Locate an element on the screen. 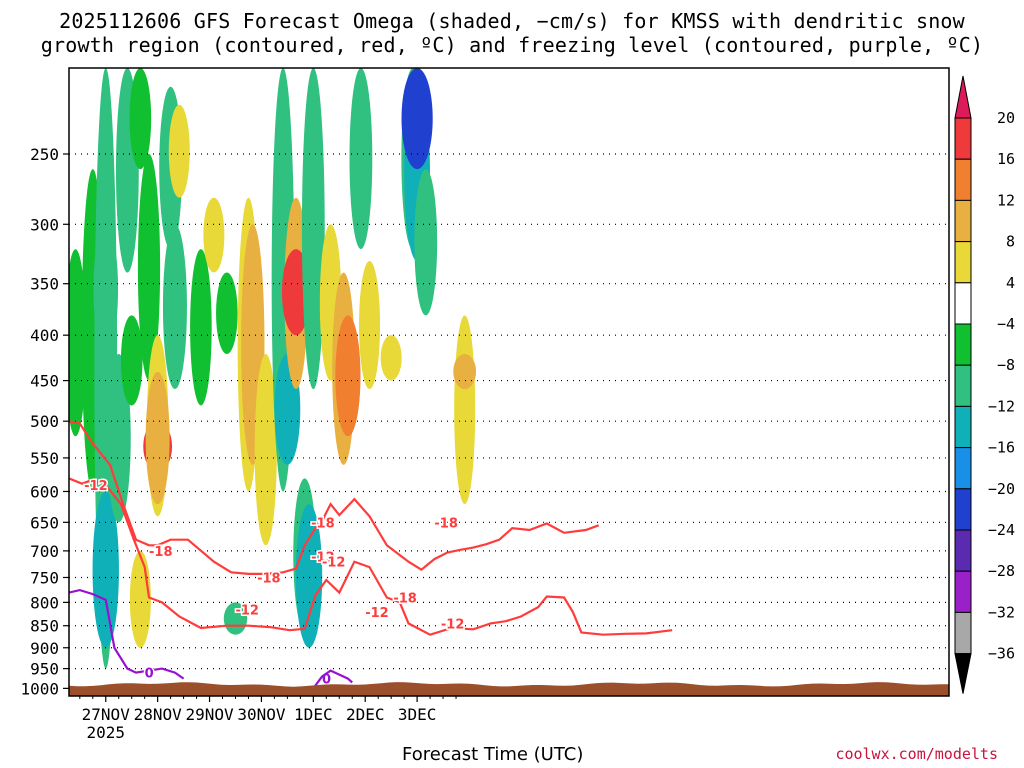  colorbar-top-arrow is located at coordinates (963, 97).